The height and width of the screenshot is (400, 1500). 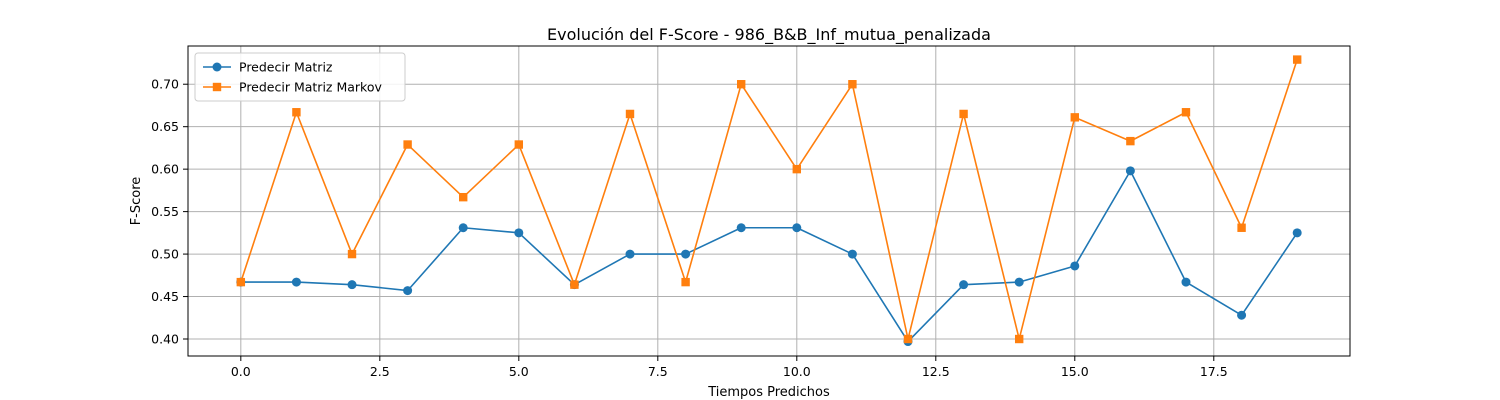 I want to click on x-tick-label: 5.0, so click(x=519, y=371).